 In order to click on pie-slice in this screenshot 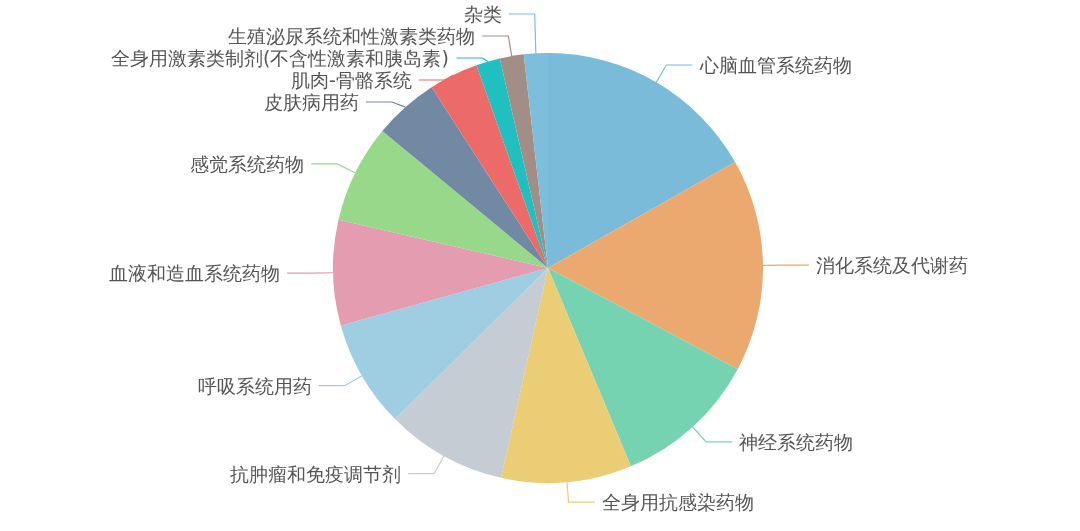, I will do `click(643, 367)`.